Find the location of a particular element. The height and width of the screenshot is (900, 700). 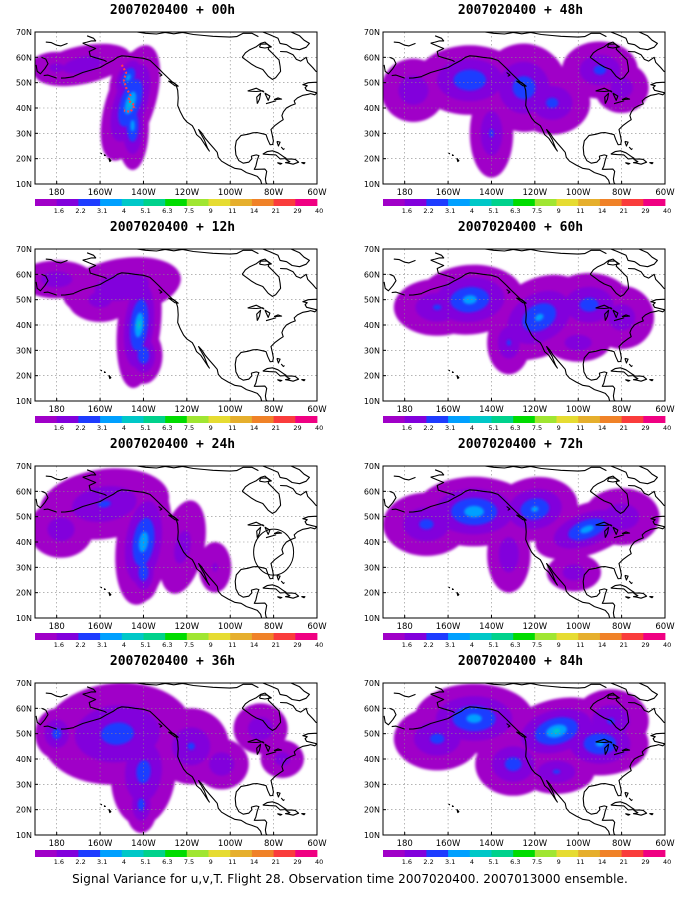

lon-tick-label: 120W is located at coordinates (187, 193).